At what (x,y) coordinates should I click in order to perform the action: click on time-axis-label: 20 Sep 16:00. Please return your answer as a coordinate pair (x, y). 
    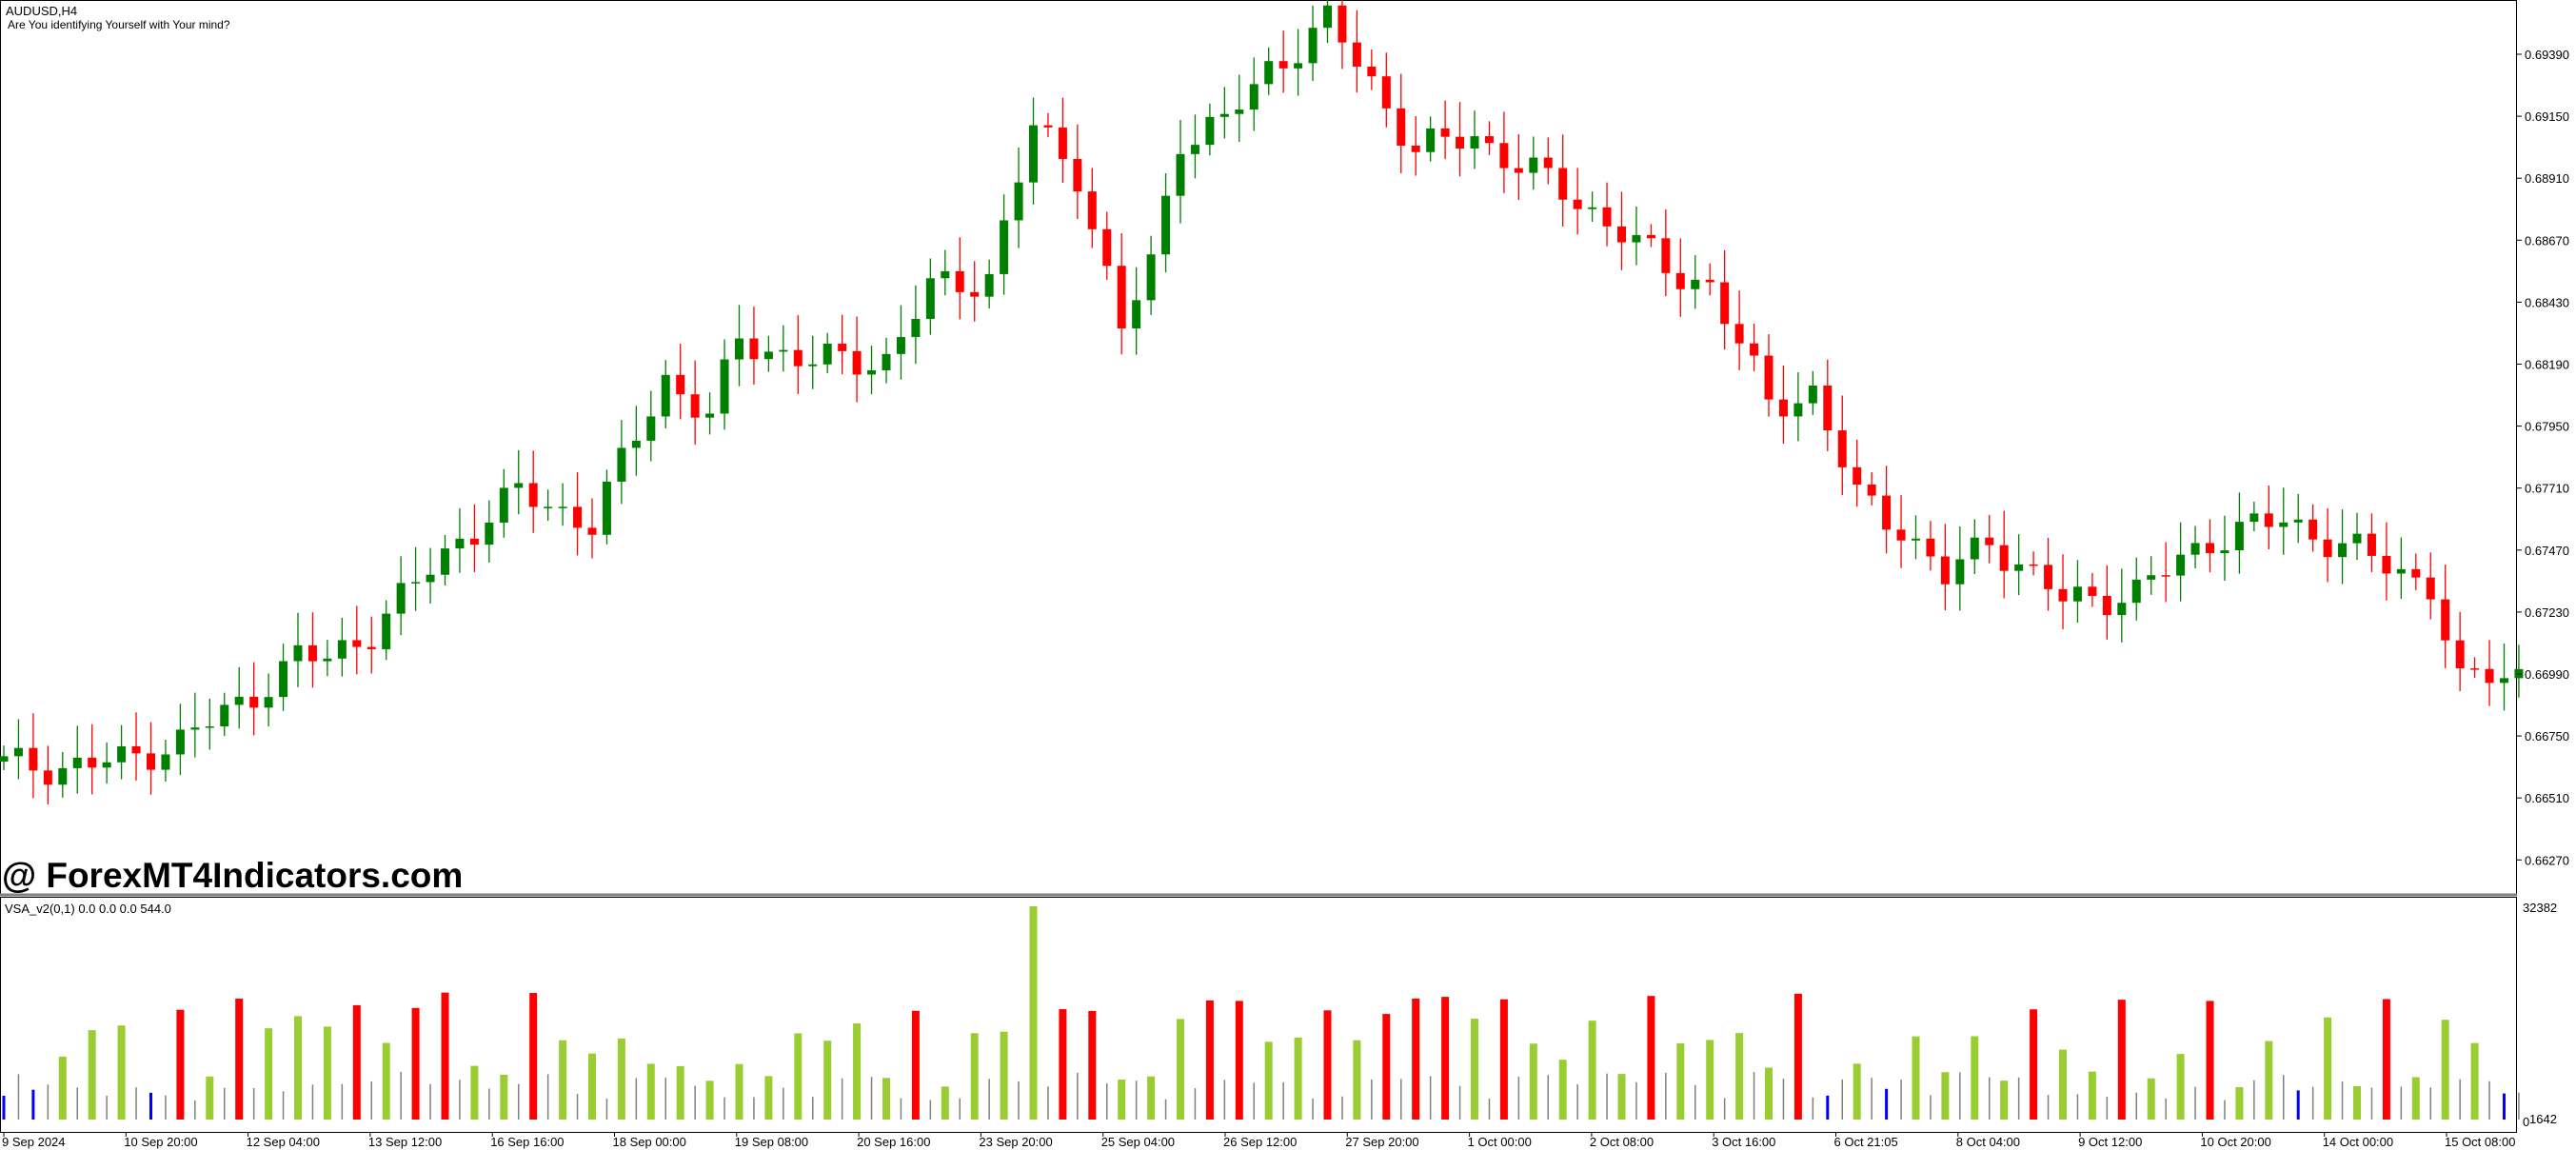
    Looking at the image, I should click on (893, 1142).